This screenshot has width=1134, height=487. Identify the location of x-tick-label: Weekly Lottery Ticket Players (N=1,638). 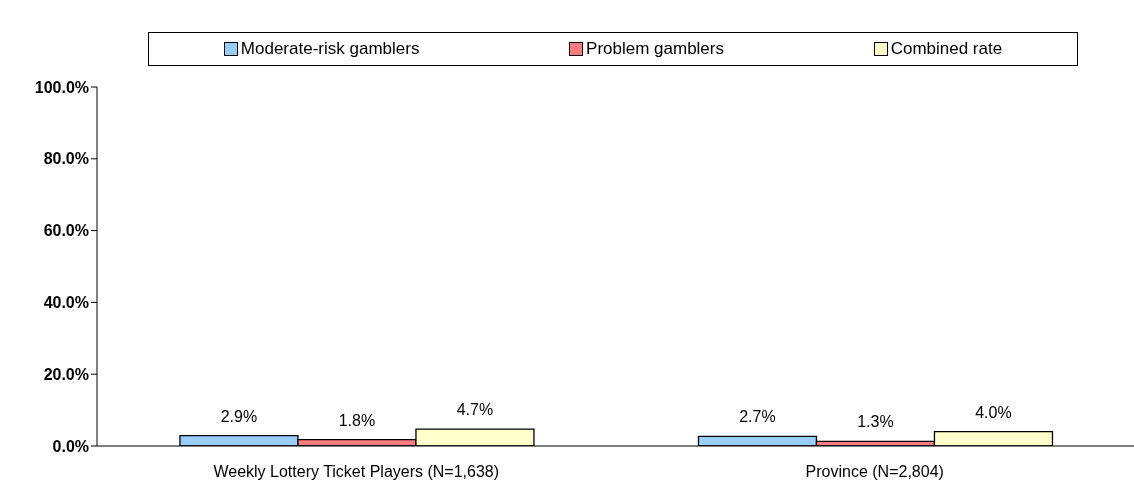
(356, 472).